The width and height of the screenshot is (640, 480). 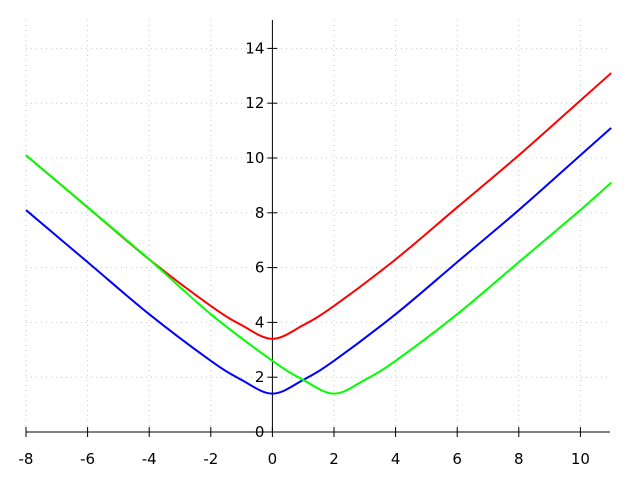 I want to click on x-tick-label: 0, so click(x=273, y=459).